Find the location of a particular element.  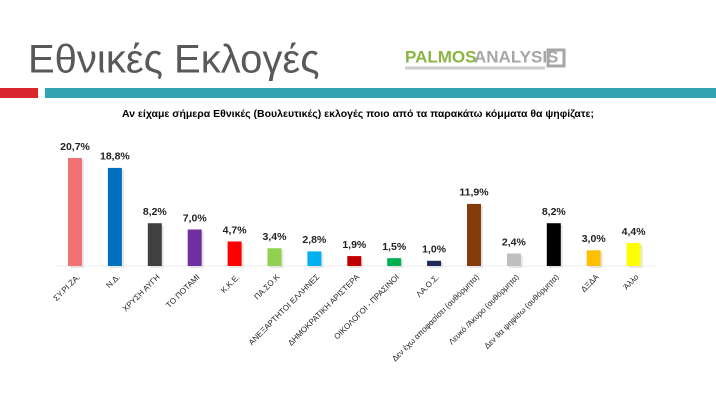

value-label: 4,4% is located at coordinates (634, 232).